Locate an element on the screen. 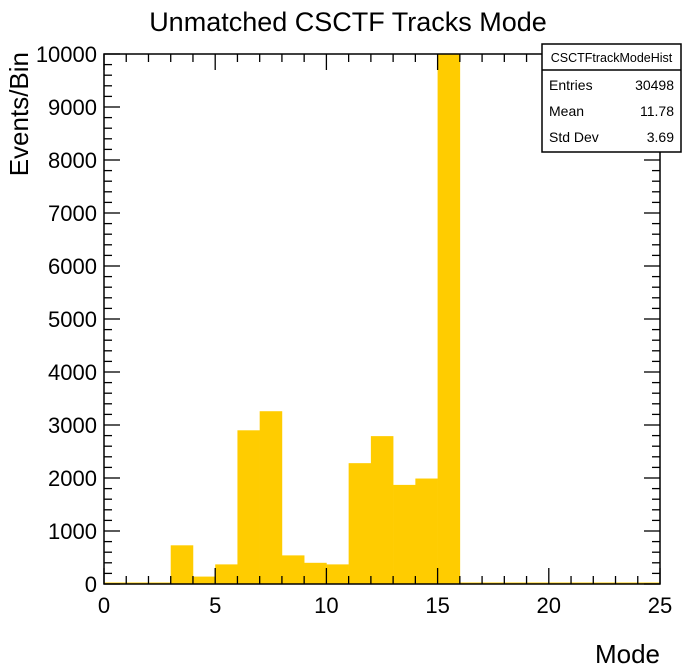  x-tick-label: 25 is located at coordinates (660, 605).